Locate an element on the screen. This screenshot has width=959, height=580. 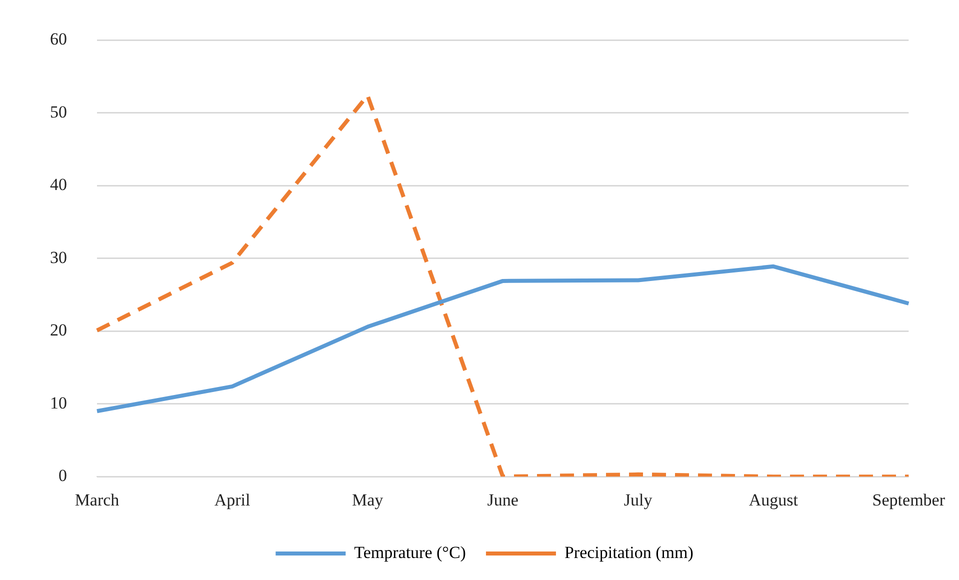
legend-label: Temprature (°C) is located at coordinates (410, 552).